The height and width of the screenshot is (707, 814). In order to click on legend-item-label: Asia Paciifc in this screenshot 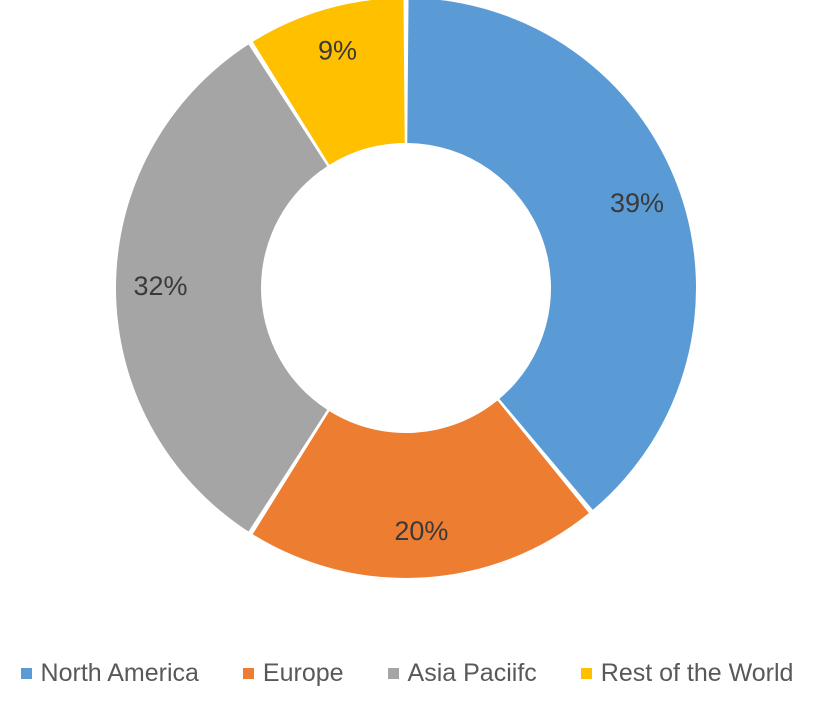, I will do `click(472, 673)`.